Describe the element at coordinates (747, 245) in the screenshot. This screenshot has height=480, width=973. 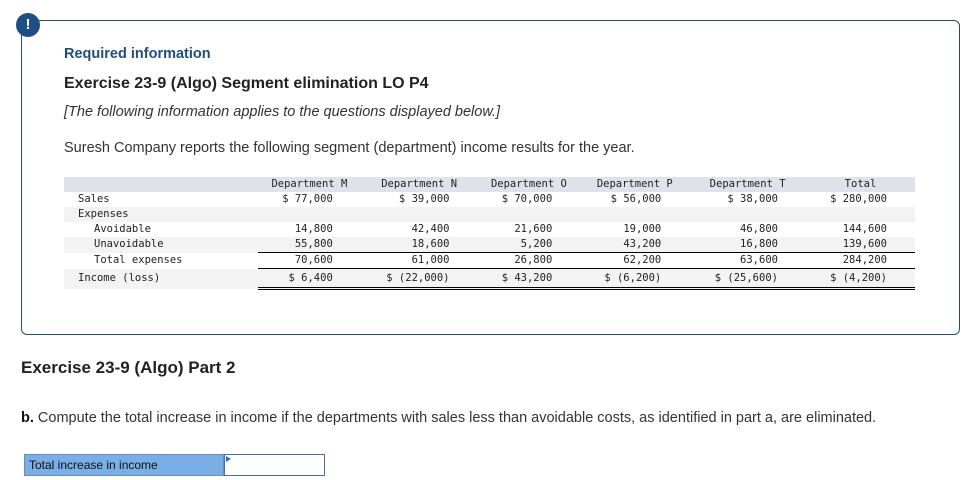
I see `cell: 16,800` at that location.